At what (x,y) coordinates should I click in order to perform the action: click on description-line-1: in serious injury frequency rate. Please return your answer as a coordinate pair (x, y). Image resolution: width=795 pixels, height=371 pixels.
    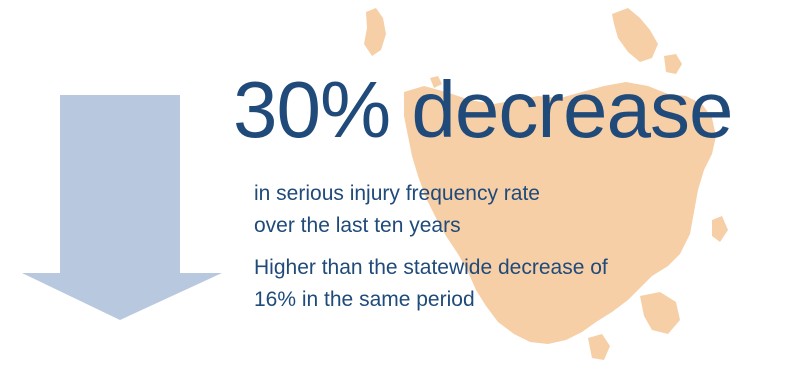
    Looking at the image, I should click on (397, 193).